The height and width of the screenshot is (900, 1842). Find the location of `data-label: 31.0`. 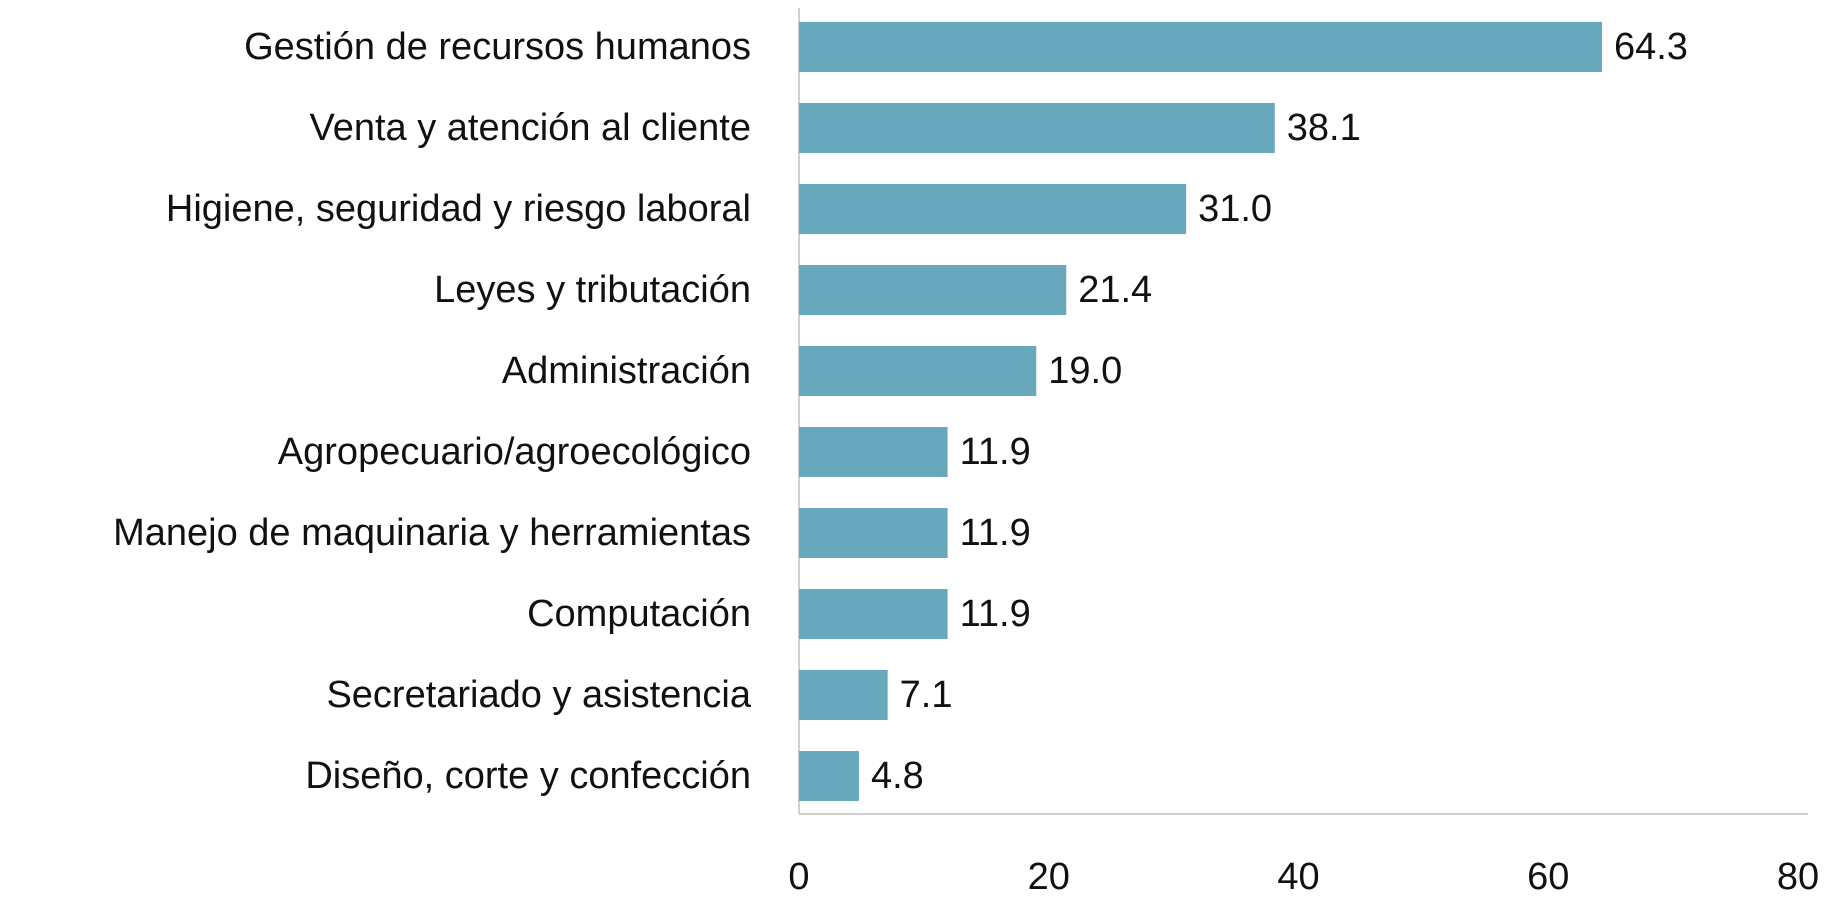

data-label: 31.0 is located at coordinates (1235, 209).